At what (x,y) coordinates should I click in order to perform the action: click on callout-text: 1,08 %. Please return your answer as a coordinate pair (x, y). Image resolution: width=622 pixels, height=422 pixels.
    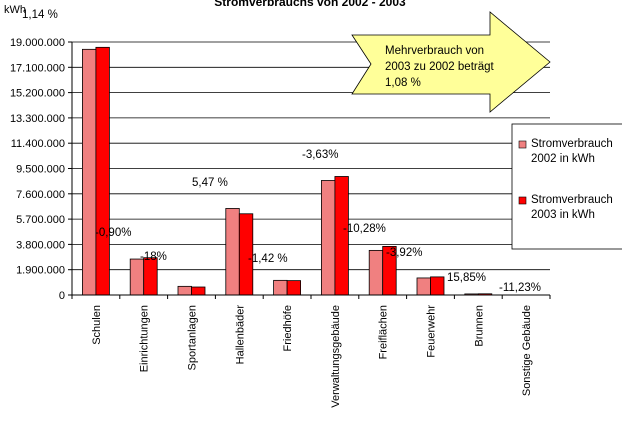
    Looking at the image, I should click on (403, 83).